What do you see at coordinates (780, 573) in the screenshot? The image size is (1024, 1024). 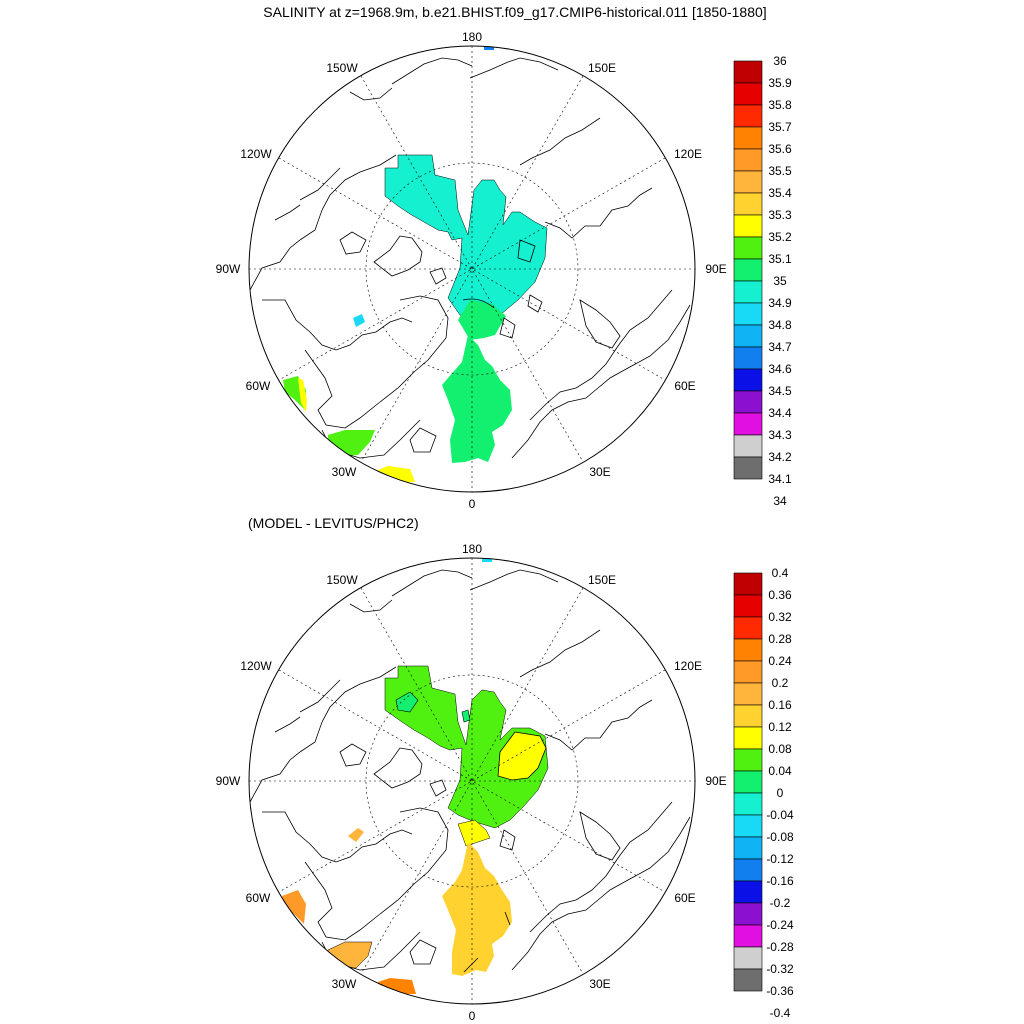 I see `difference-colorbar-label: 0.4` at bounding box center [780, 573].